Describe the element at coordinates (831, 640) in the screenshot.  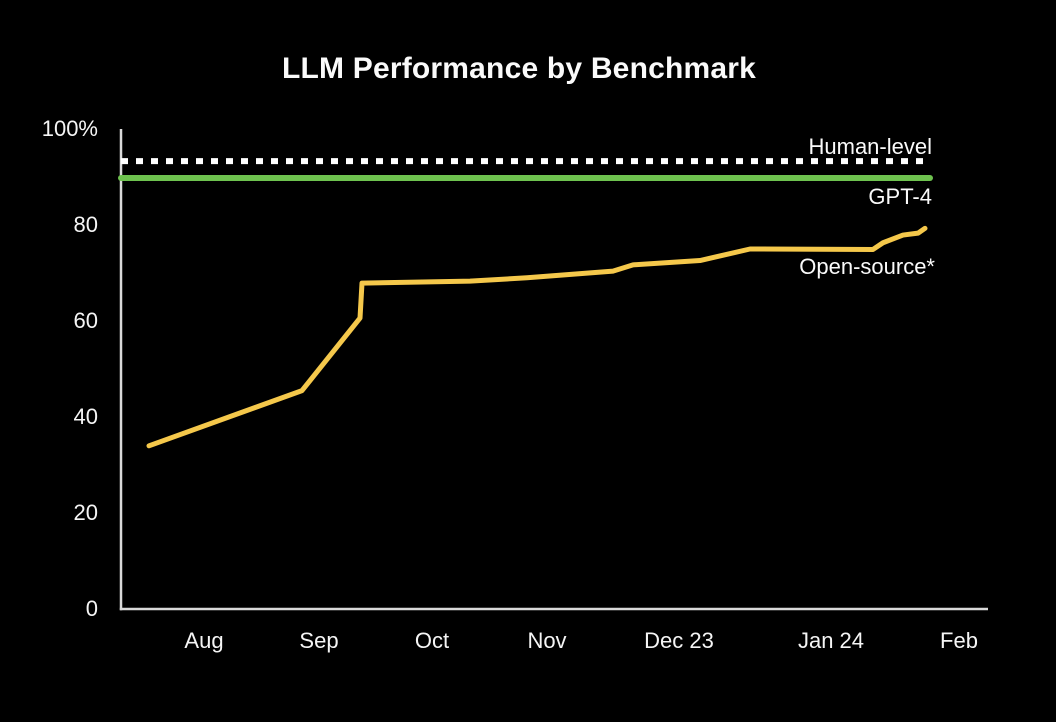
I see `x-tick-label: Jan 24` at that location.